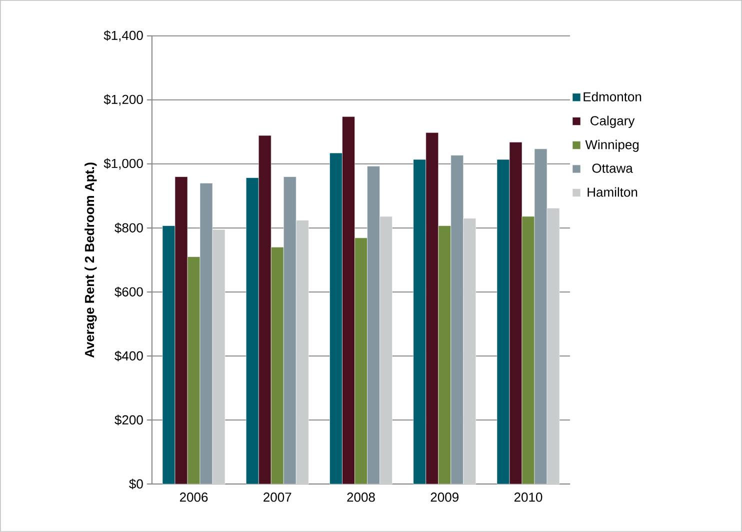  Describe the element at coordinates (128, 292) in the screenshot. I see `y-tick-label: $600` at that location.